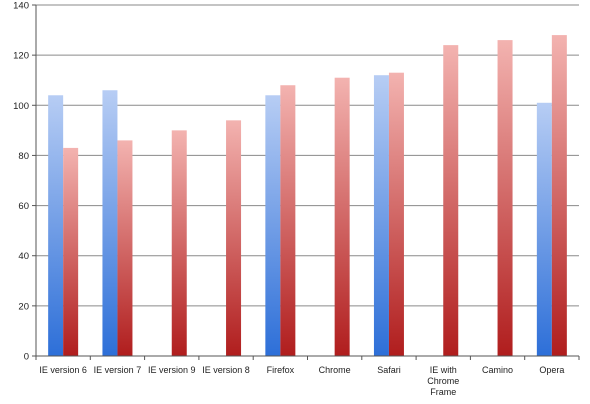 Image resolution: width=590 pixels, height=404 pixels. Describe the element at coordinates (26, 357) in the screenshot. I see `y-tick-label: 0` at that location.